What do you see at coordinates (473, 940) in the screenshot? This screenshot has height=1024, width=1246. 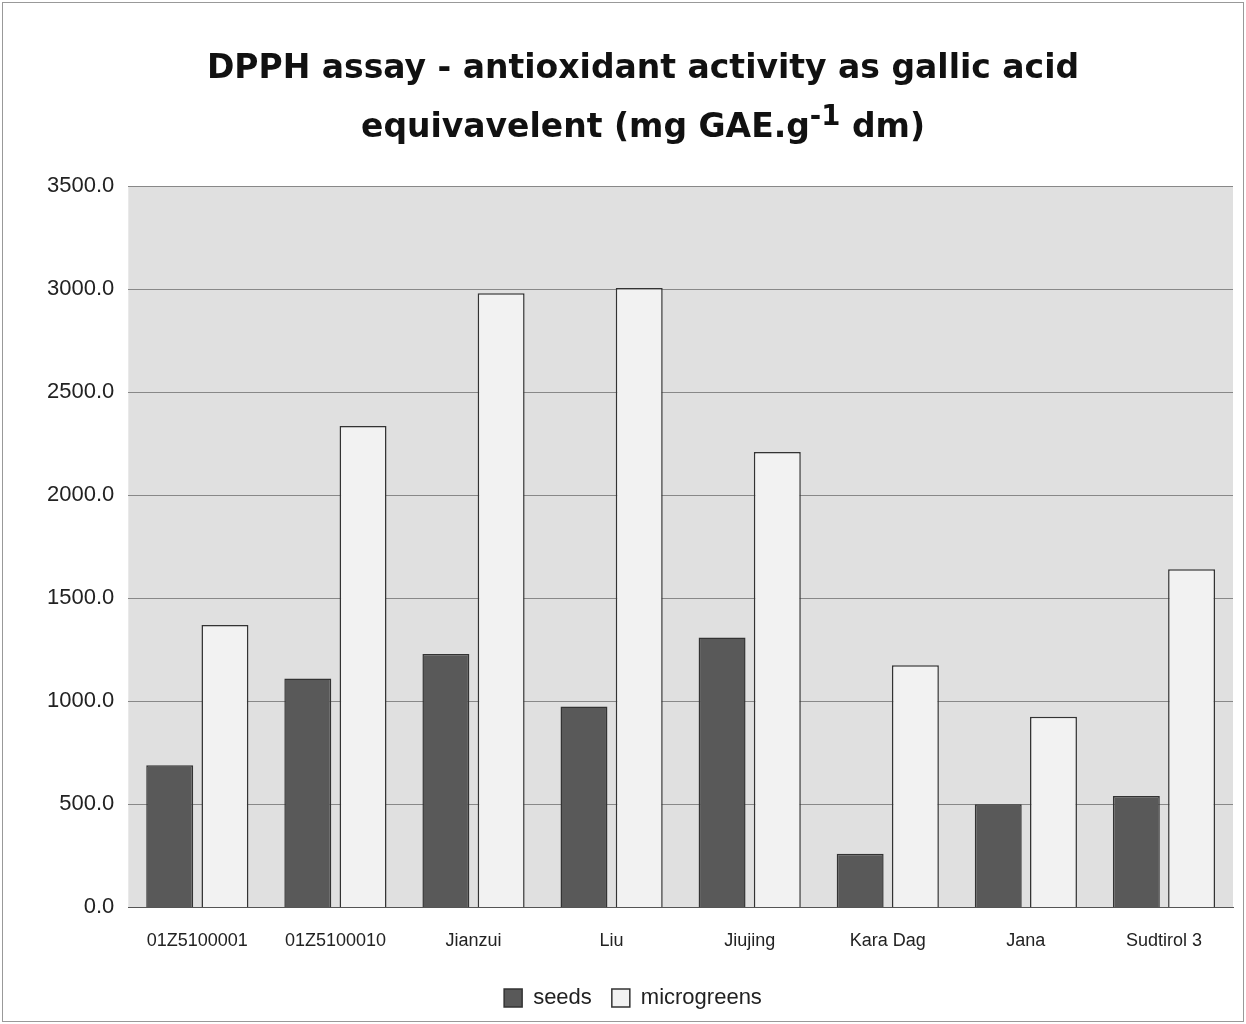 I see `x-tick-label: Jianzui` at bounding box center [473, 940].